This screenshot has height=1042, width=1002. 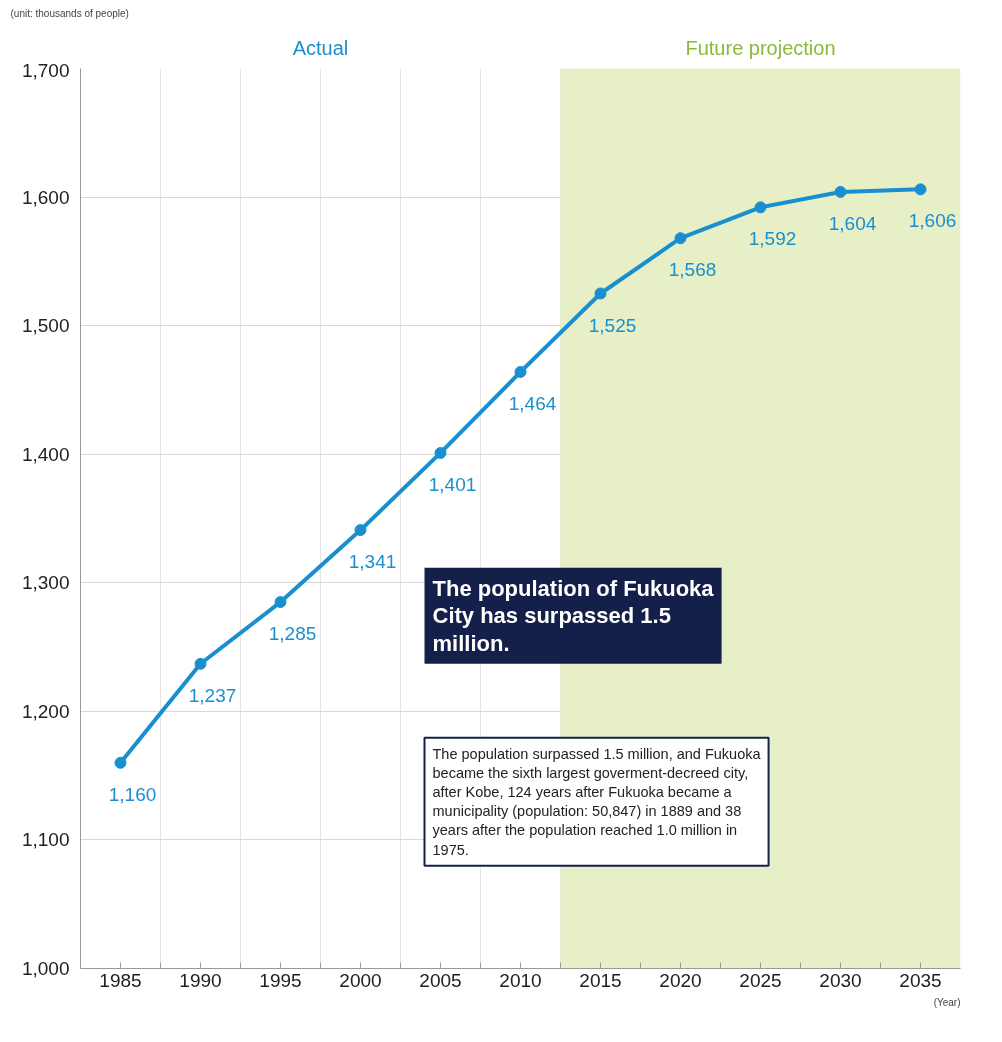 What do you see at coordinates (69, 13) in the screenshot?
I see `text: (unit: thousands of people)` at bounding box center [69, 13].